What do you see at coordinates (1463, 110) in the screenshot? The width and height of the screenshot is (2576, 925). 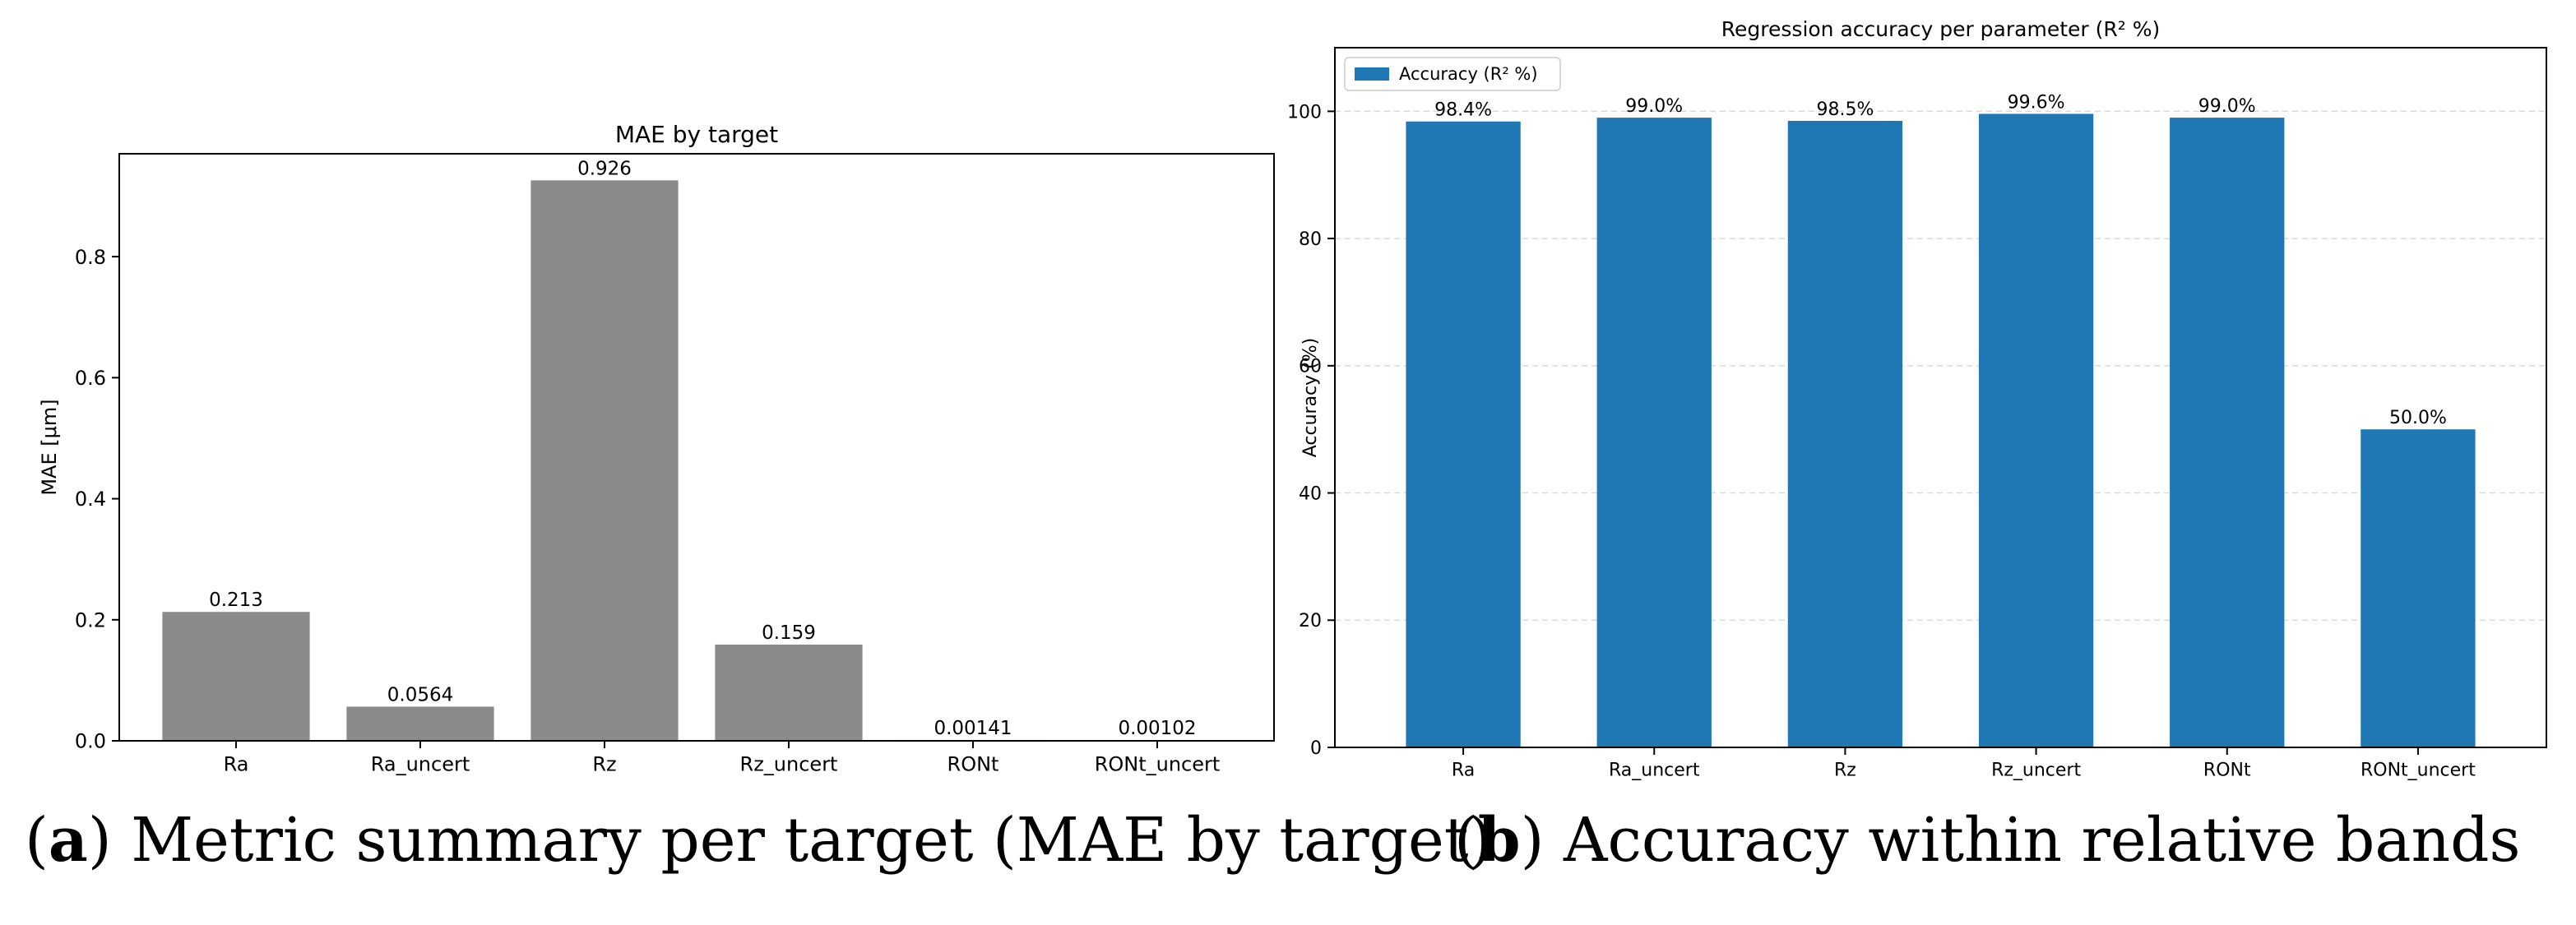 I see `value-label: 98.4%` at bounding box center [1463, 110].